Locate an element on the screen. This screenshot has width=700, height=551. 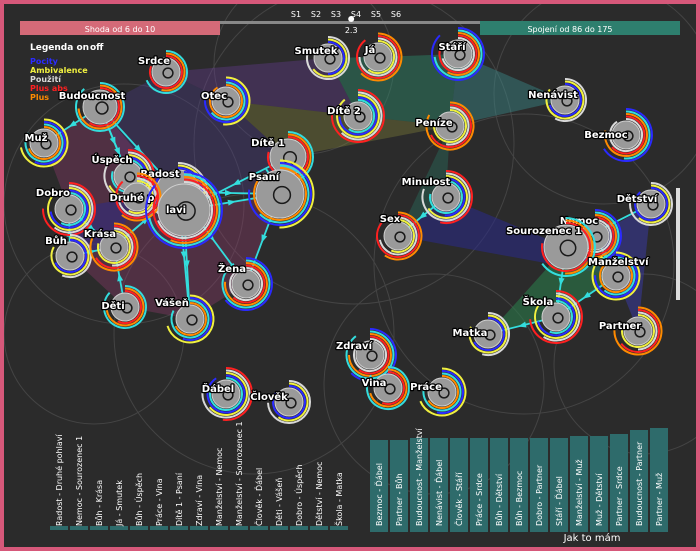
node-zdravi: Zdraví is located at coordinates (366, 355).